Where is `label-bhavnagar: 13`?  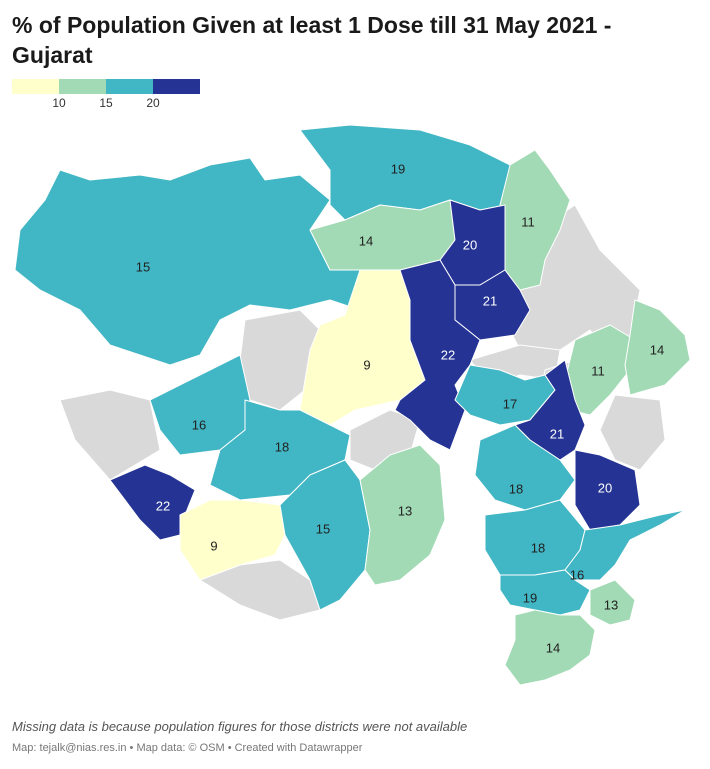 label-bhavnagar: 13 is located at coordinates (405, 510).